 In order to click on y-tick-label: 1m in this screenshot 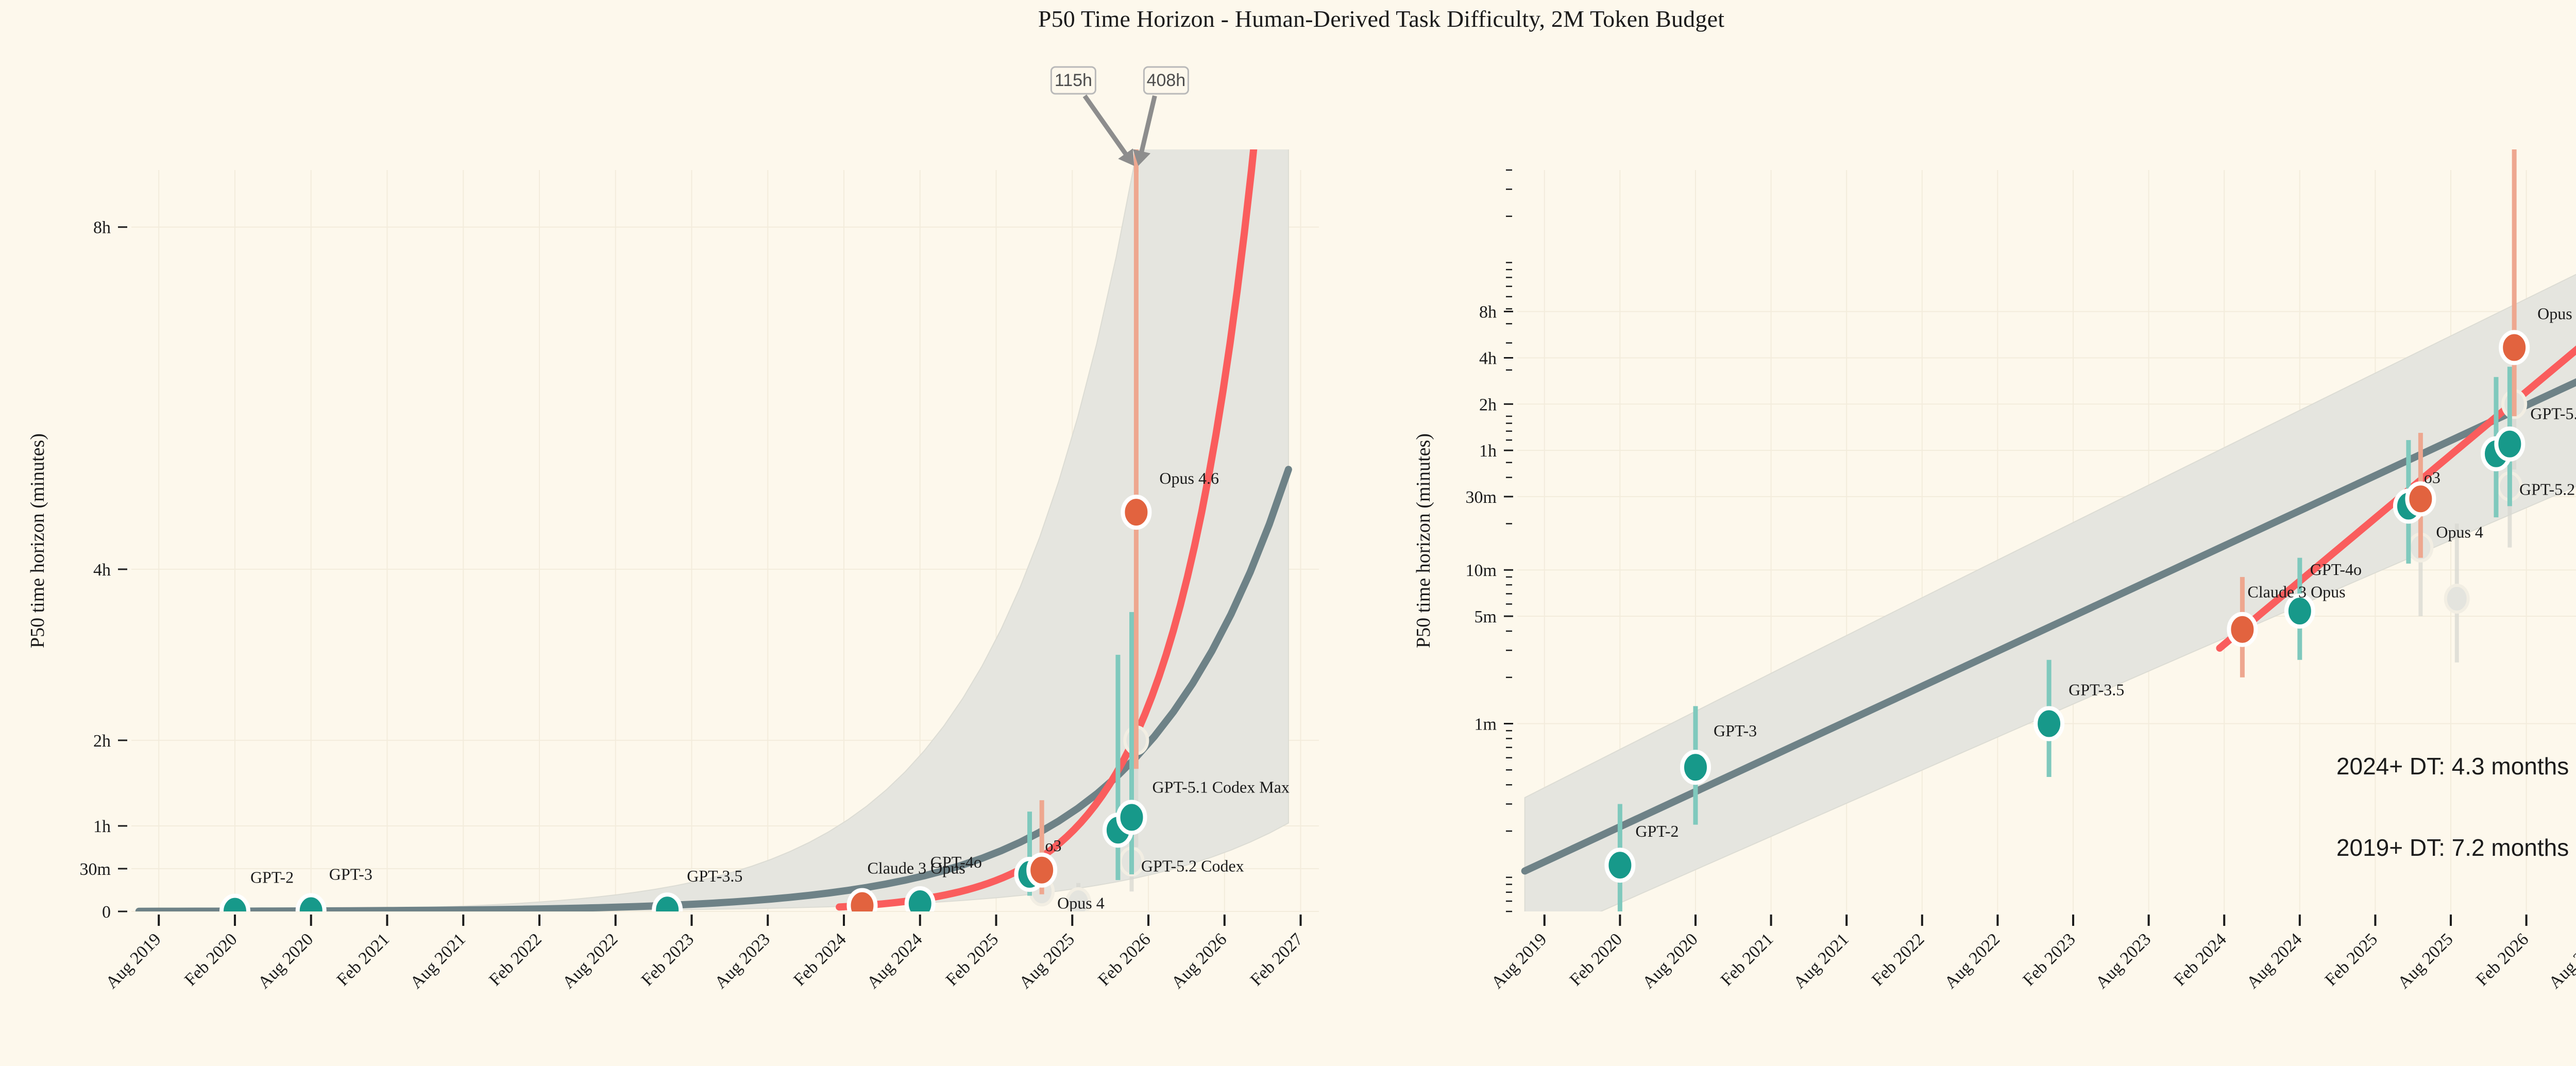, I will do `click(1486, 724)`.